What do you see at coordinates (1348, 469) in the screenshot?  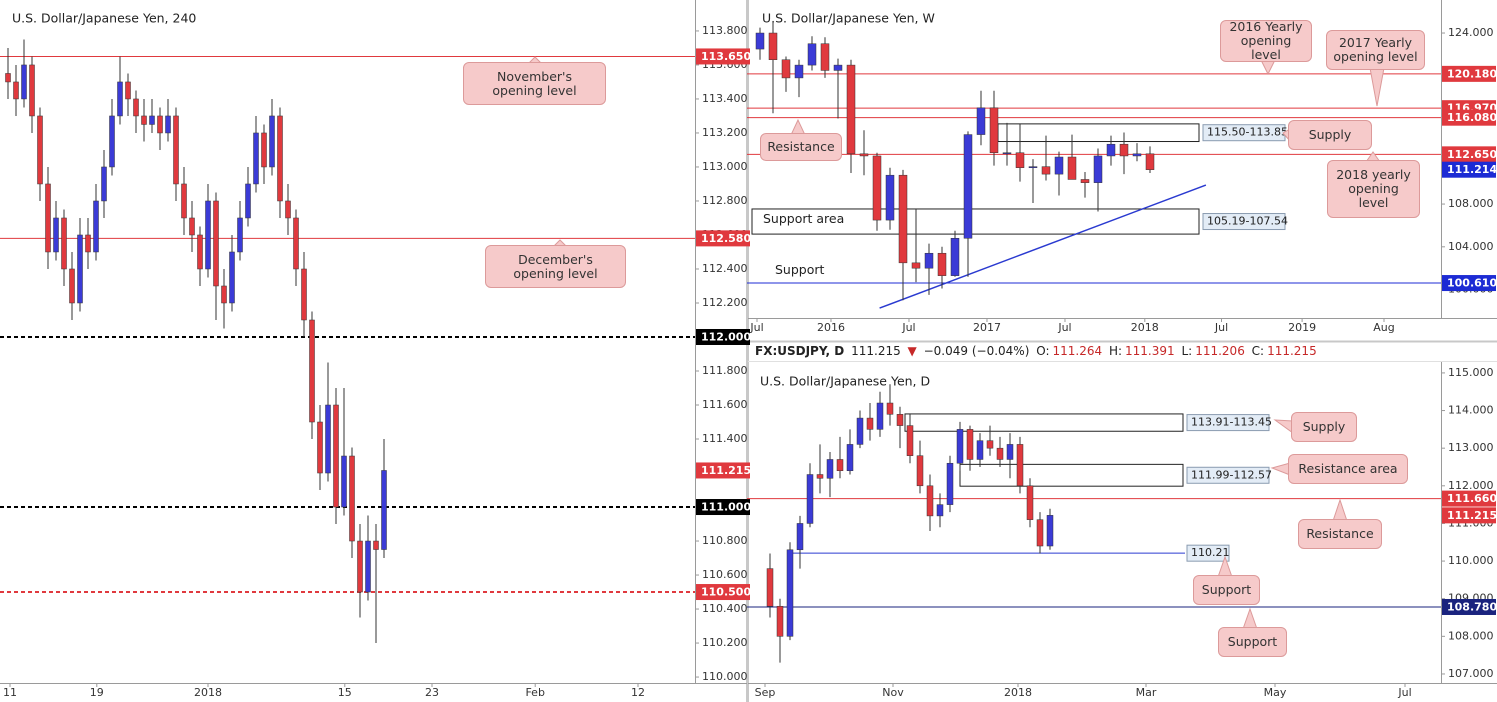 I see `callout: Resistance area` at bounding box center [1348, 469].